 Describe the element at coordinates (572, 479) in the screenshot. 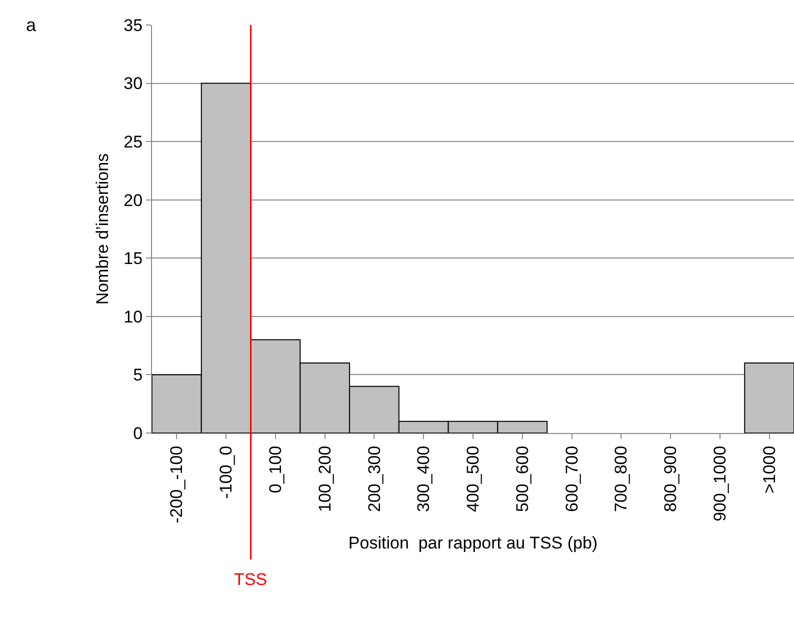

I see `x-tick-label: 600_700` at that location.